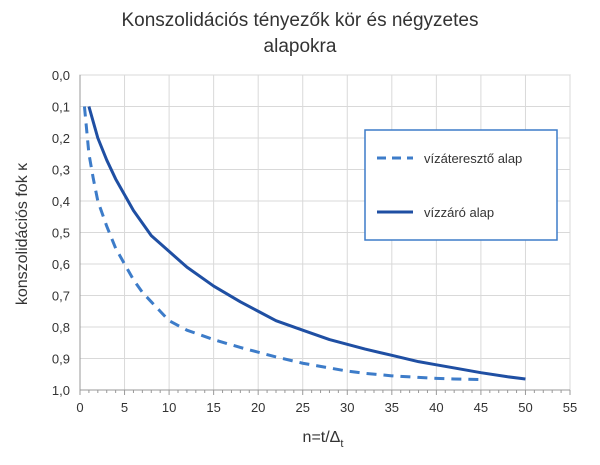  Describe the element at coordinates (341, 444) in the screenshot. I see `x-axis-label-subscript: t` at that location.